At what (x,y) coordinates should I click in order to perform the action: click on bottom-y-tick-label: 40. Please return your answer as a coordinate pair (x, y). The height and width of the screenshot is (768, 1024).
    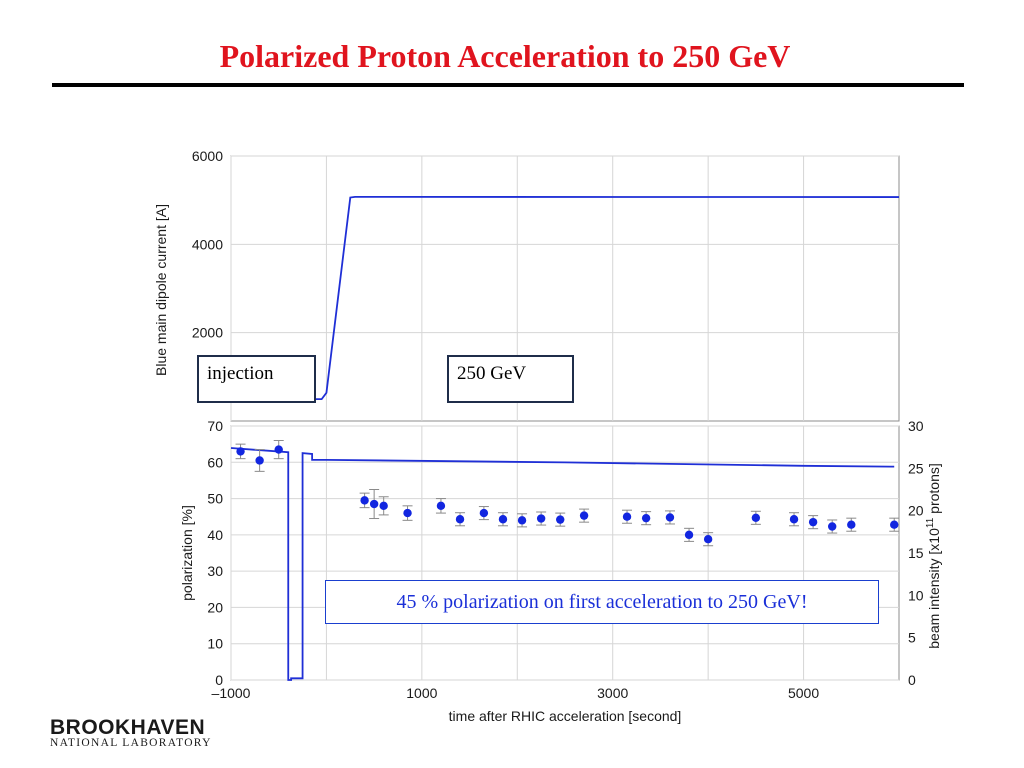
    Looking at the image, I should click on (215, 535).